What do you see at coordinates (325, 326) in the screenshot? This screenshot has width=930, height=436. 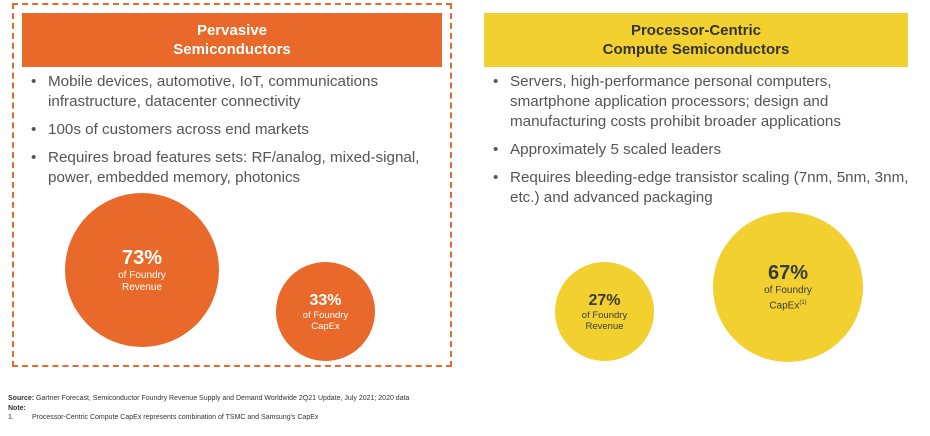 I see `circle-caption-line2: CapEx` at bounding box center [325, 326].